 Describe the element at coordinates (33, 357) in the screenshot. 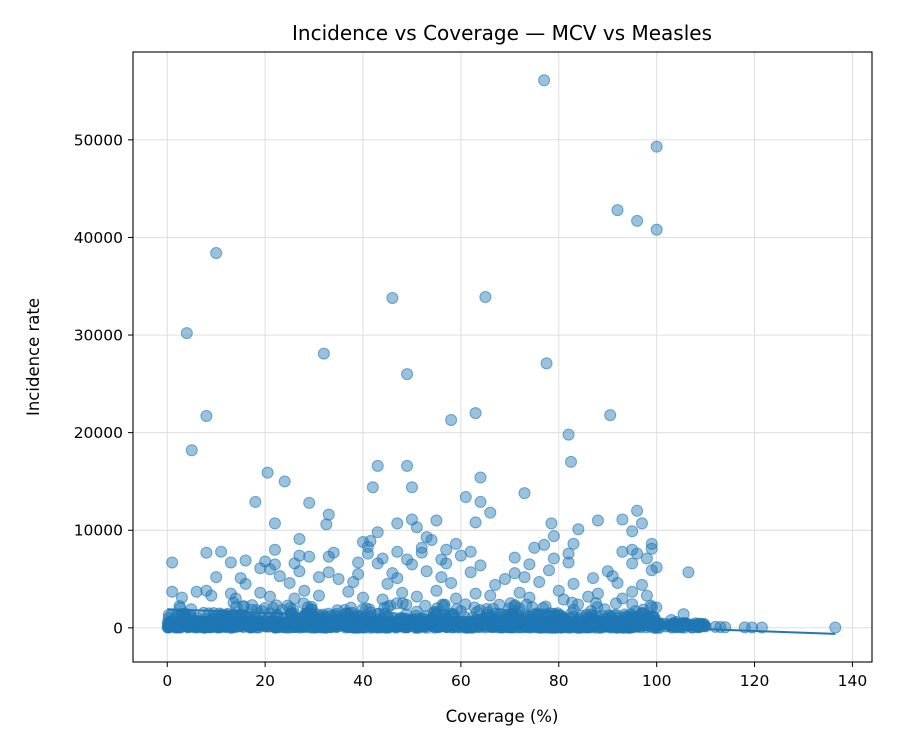

I see `y-axis-label: Incidence rate` at that location.